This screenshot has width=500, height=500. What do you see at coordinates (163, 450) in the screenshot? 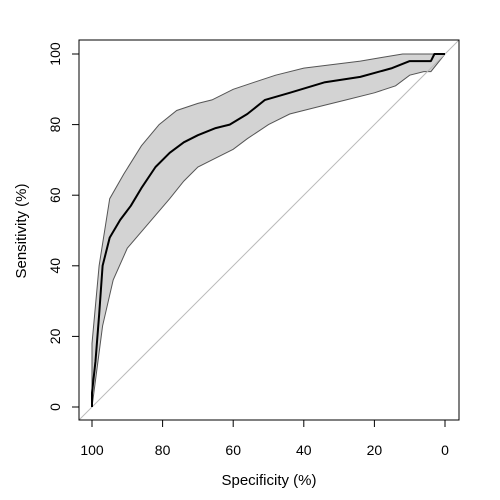
I see `x-tick-label: 80` at bounding box center [163, 450].